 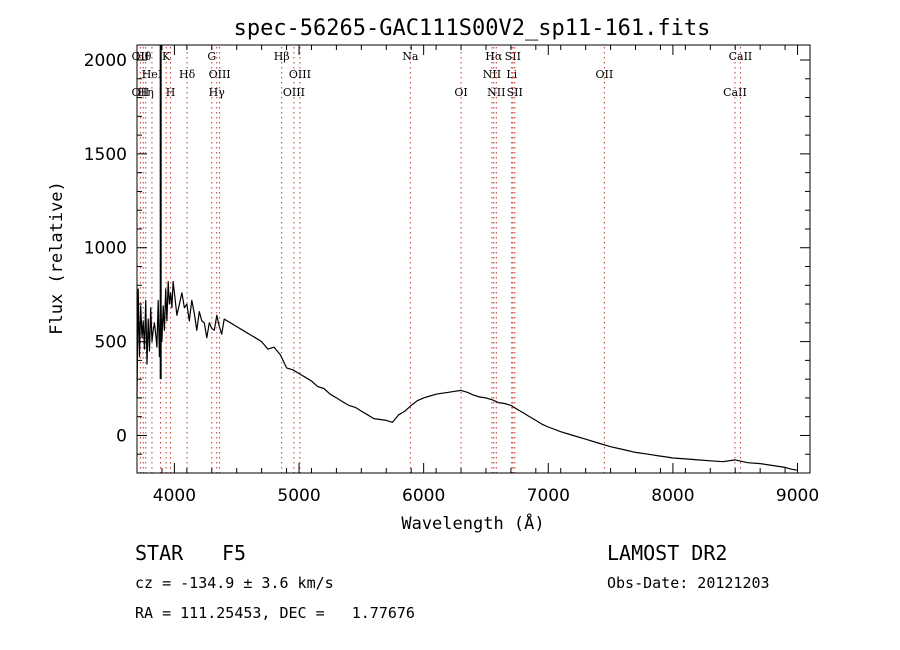 What do you see at coordinates (234, 553) in the screenshot?
I see `object-subclass: F5` at bounding box center [234, 553].